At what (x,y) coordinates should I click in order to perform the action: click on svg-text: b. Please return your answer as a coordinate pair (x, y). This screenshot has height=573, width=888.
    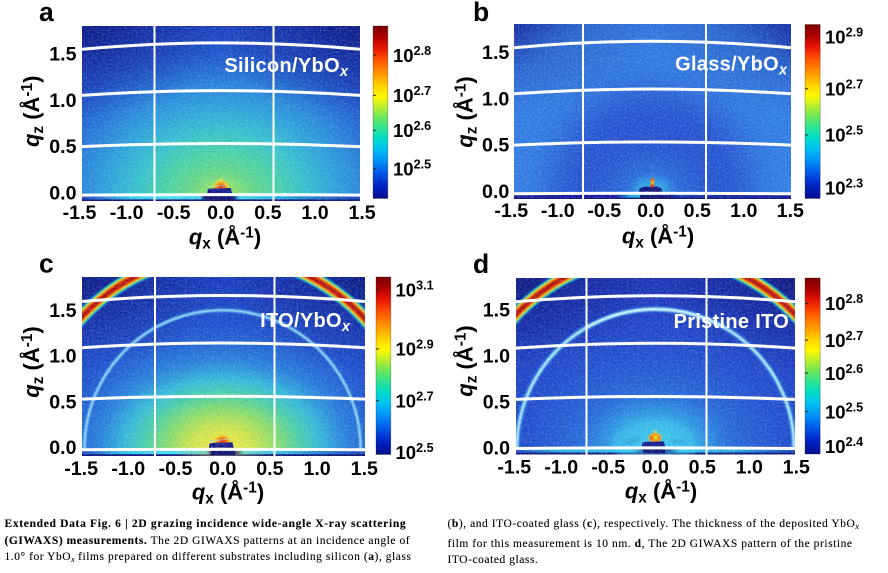
    Looking at the image, I should click on (481, 13).